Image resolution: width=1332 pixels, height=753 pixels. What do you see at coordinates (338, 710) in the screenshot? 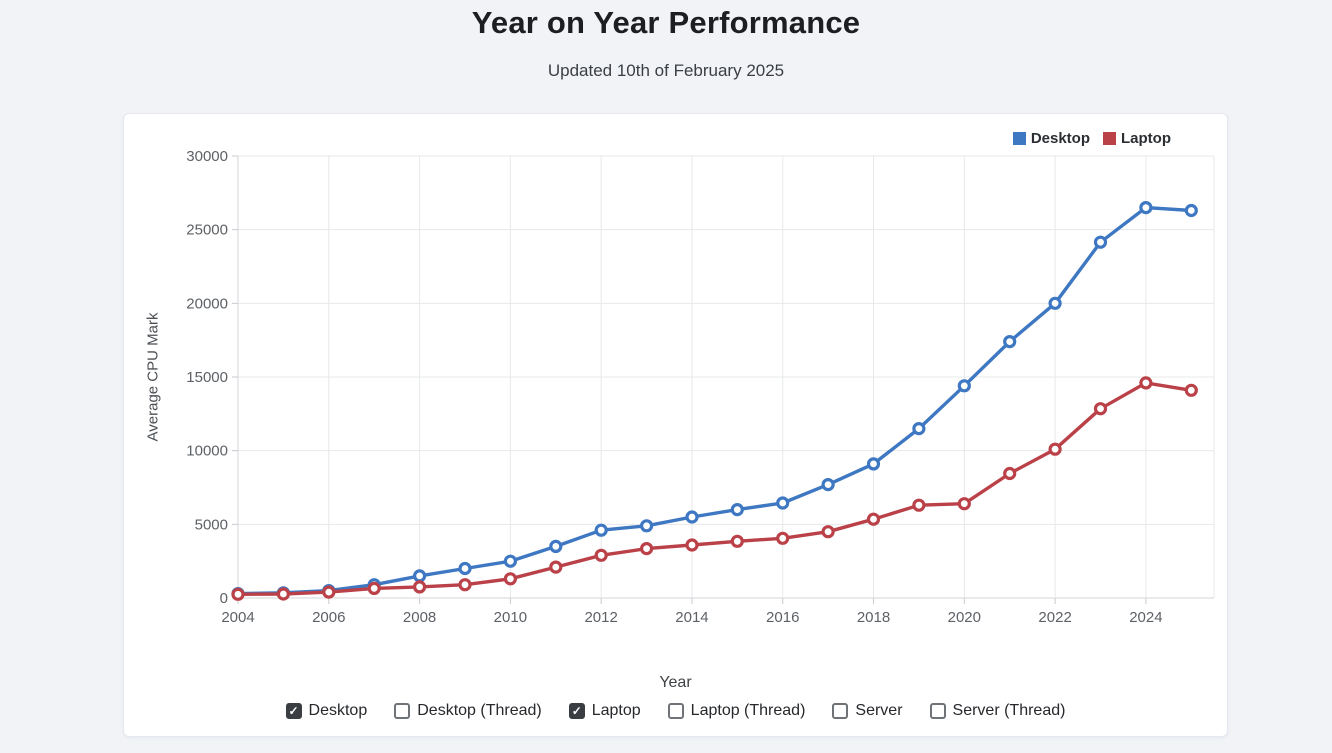
I see `filter-label: Desktop` at bounding box center [338, 710].